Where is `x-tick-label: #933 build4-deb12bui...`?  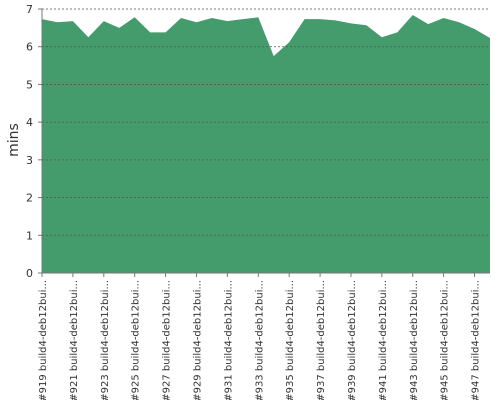
x-tick-label: #933 build4-deb12bui... is located at coordinates (259, 340).